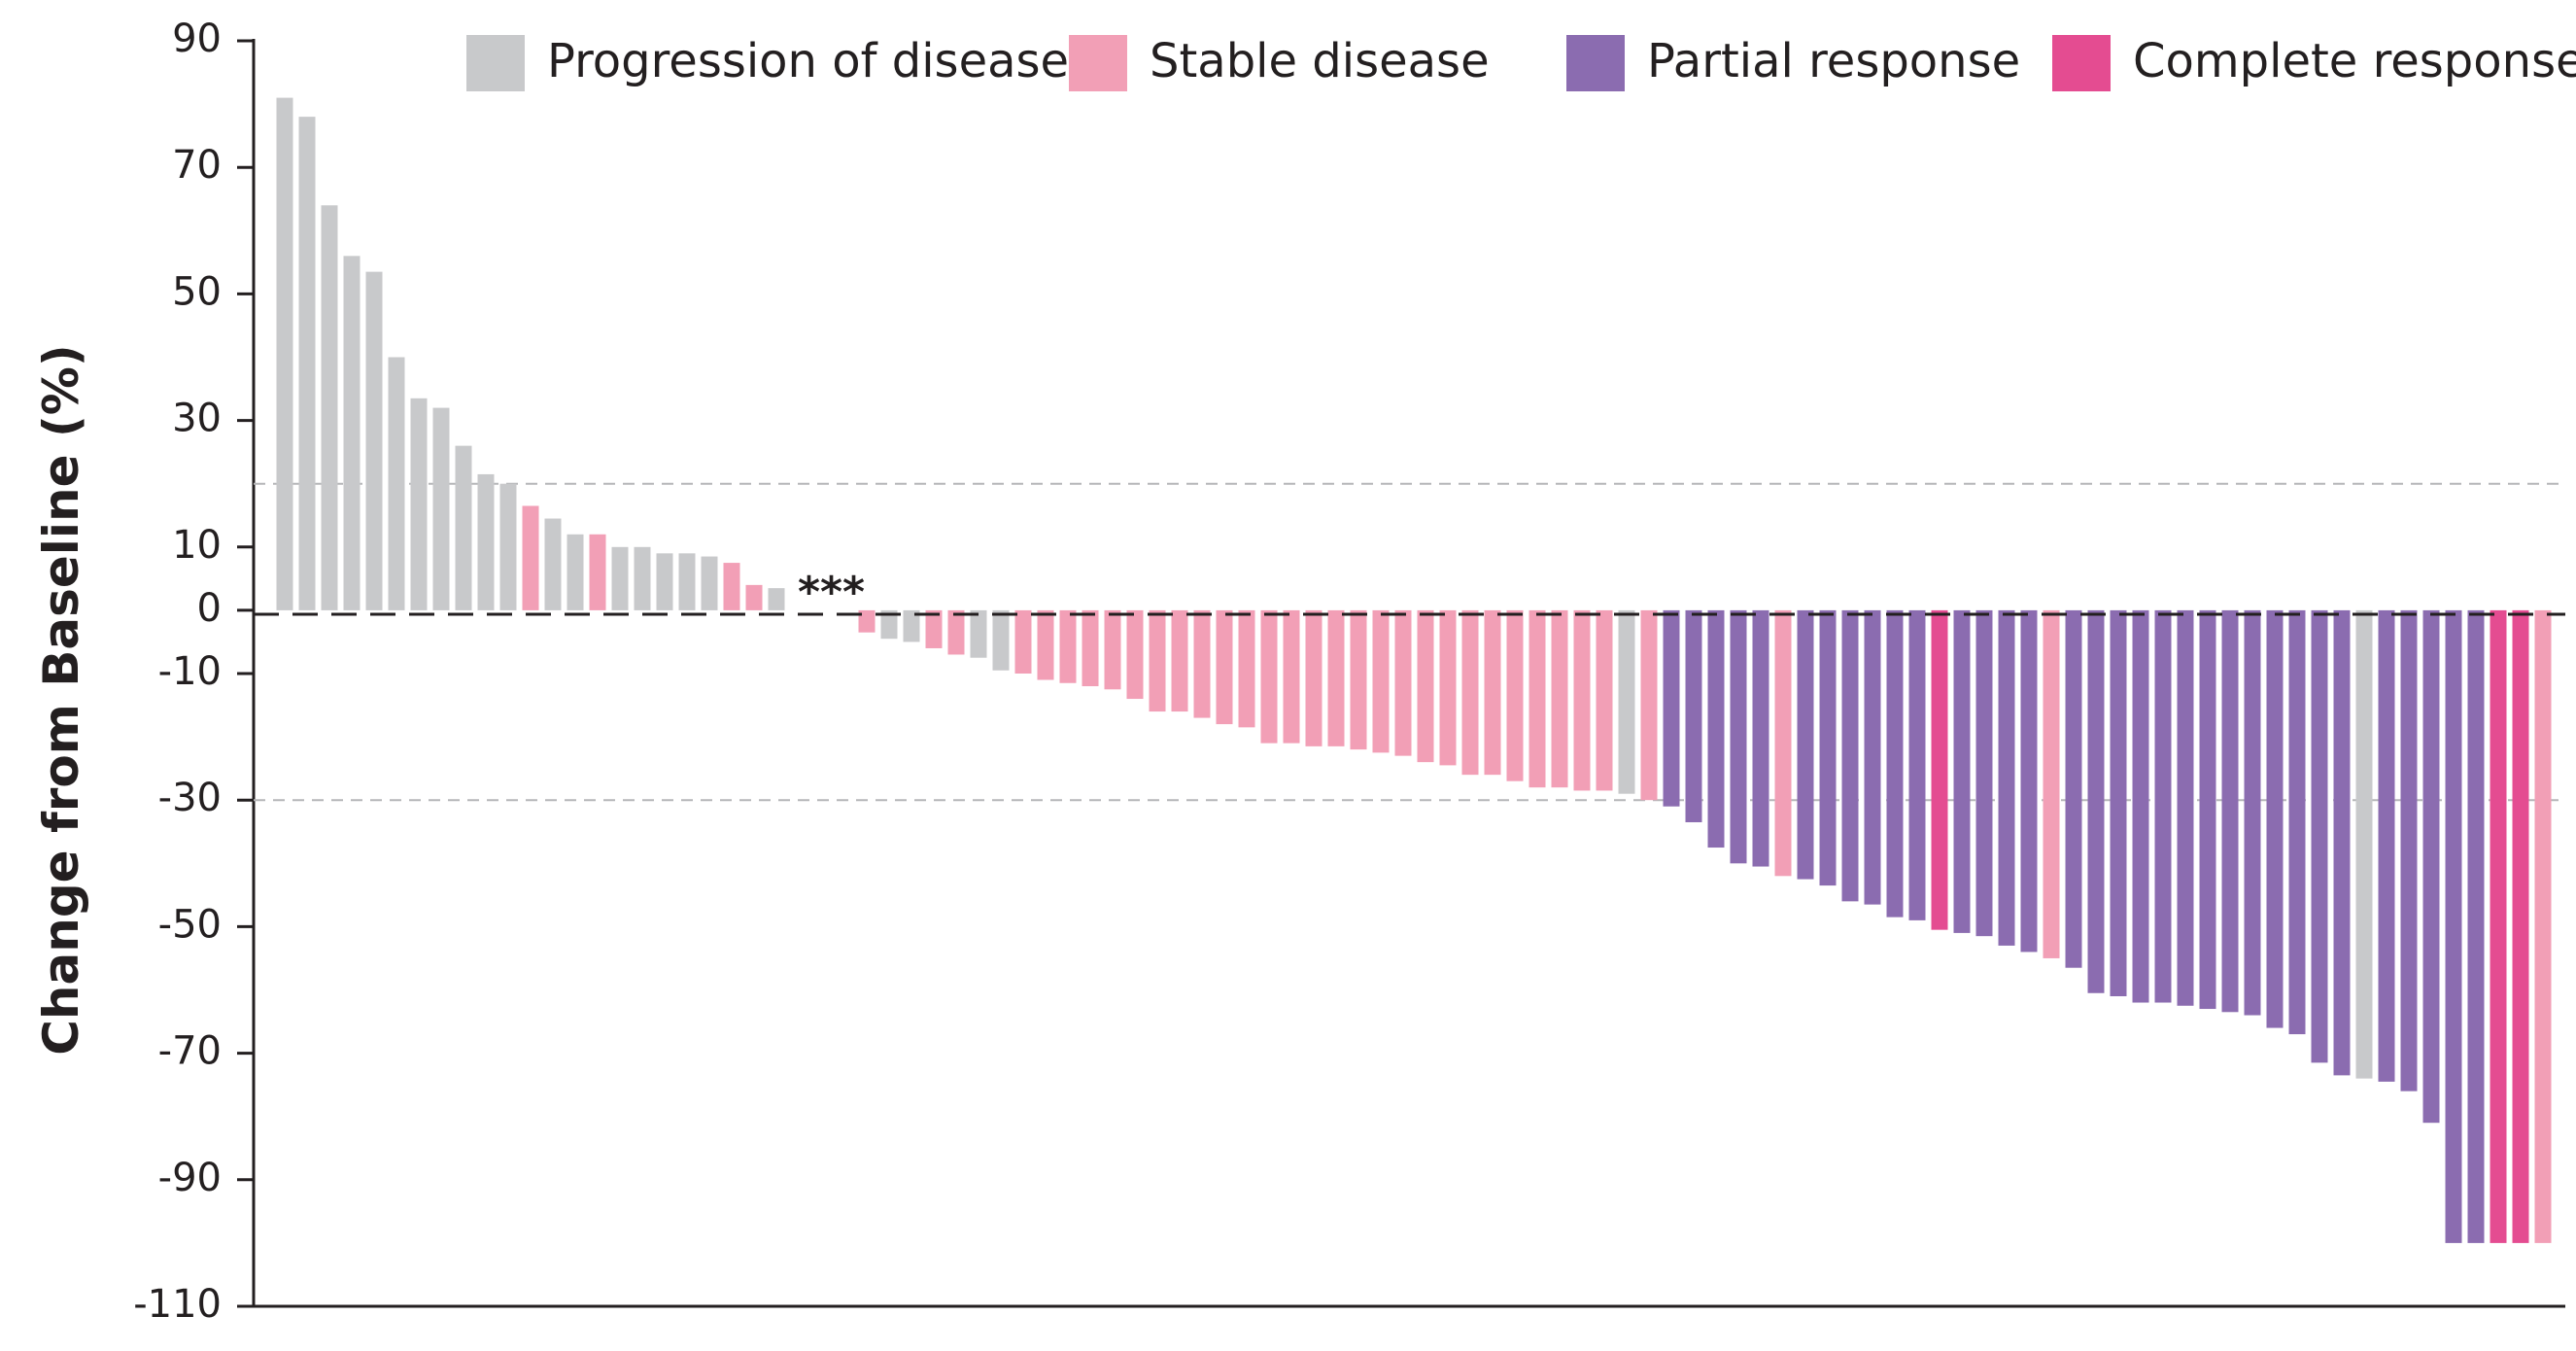 Image resolution: width=2576 pixels, height=1351 pixels. Describe the element at coordinates (2355, 61) in the screenshot. I see `legend-label: Complete response` at that location.